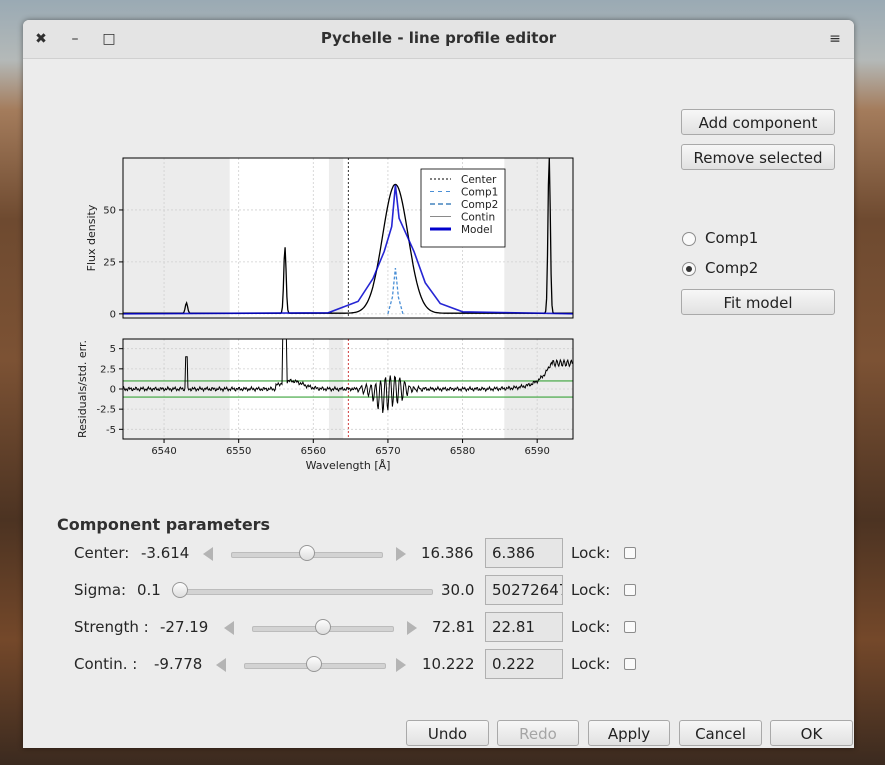 The image size is (885, 765). I want to click on contin-min: -9.778, so click(178, 664).